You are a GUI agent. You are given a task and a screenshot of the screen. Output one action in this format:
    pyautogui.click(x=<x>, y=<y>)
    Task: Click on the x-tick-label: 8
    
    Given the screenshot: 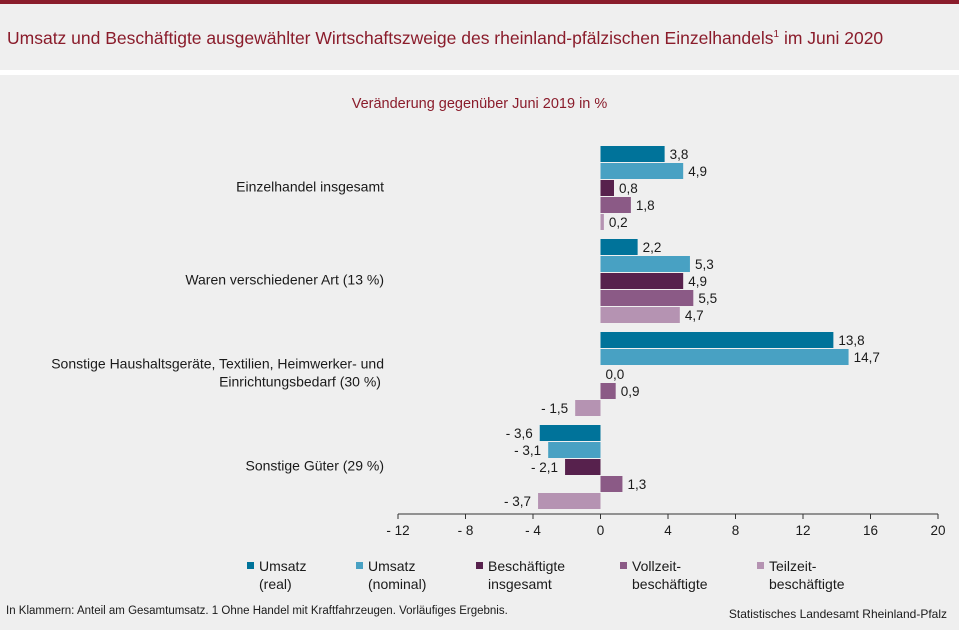 What is the action you would take?
    pyautogui.click(x=736, y=530)
    